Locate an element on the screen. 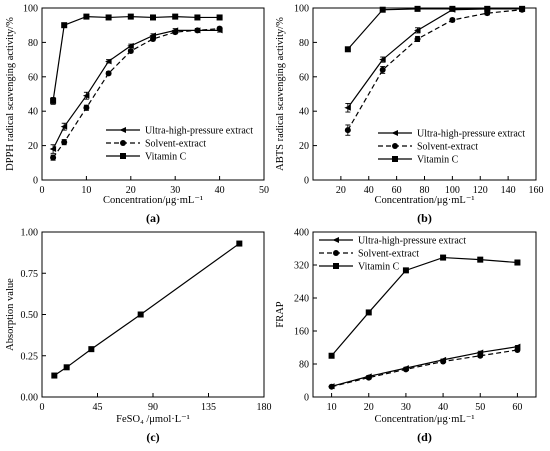 This screenshot has width=550, height=451. x-tick-label: 140 is located at coordinates (508, 190).